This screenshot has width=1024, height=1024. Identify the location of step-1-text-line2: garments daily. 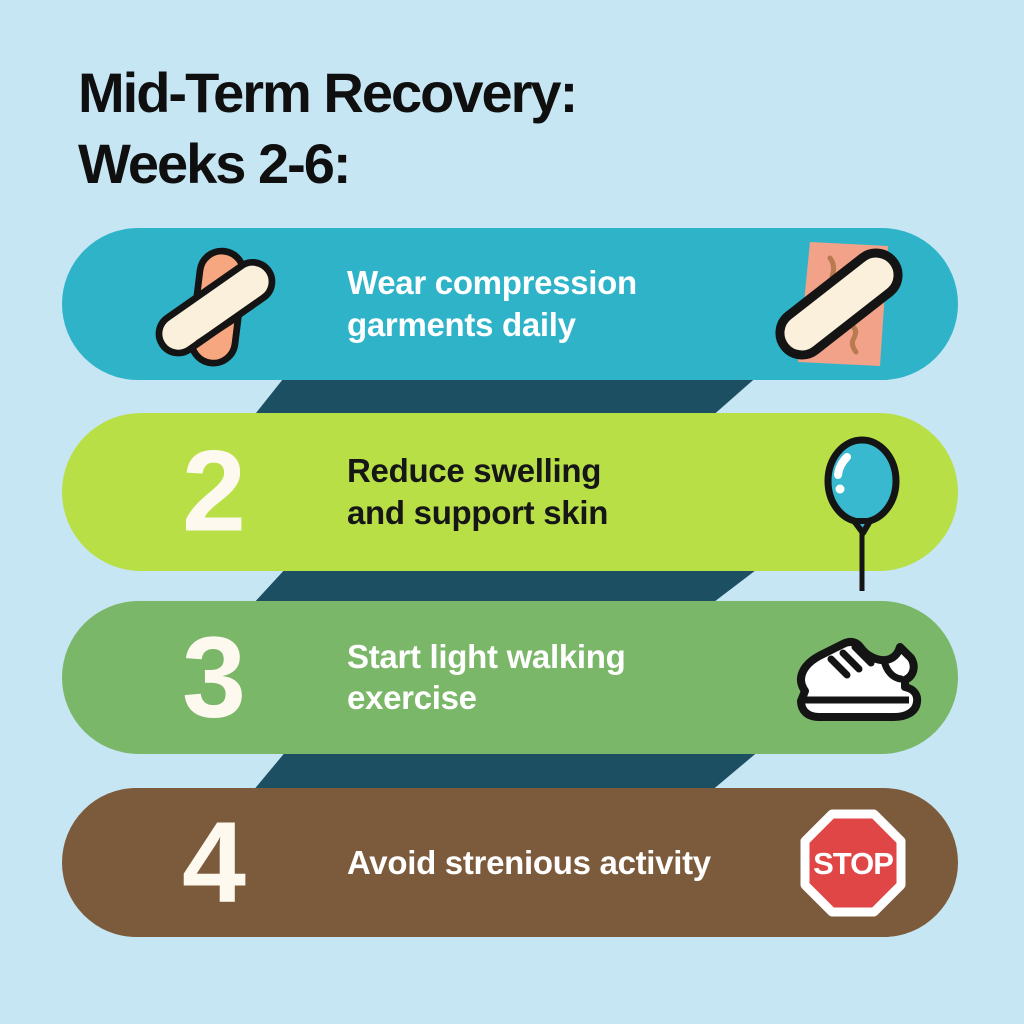
(461, 324).